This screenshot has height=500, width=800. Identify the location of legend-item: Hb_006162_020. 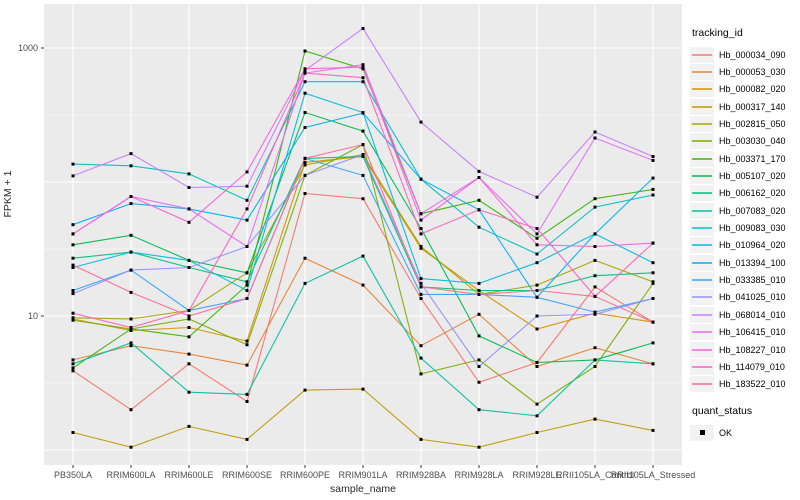
(745, 193).